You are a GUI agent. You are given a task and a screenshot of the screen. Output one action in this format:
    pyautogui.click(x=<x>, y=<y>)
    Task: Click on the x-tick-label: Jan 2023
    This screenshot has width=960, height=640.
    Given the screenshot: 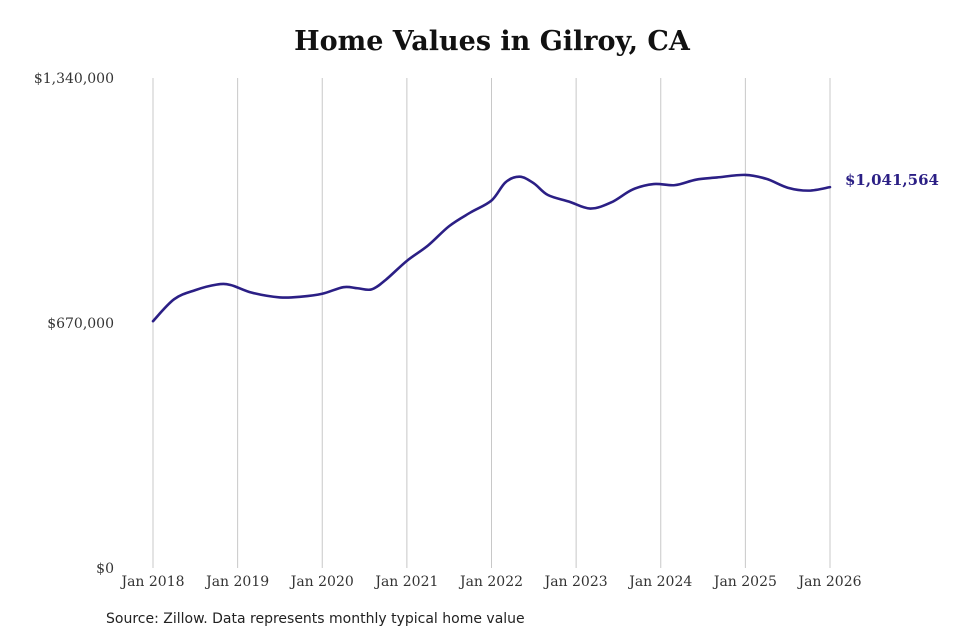 What is the action you would take?
    pyautogui.click(x=575, y=582)
    